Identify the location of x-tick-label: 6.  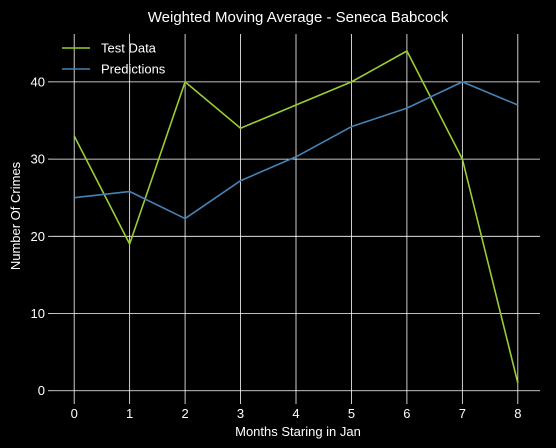
(406, 413).